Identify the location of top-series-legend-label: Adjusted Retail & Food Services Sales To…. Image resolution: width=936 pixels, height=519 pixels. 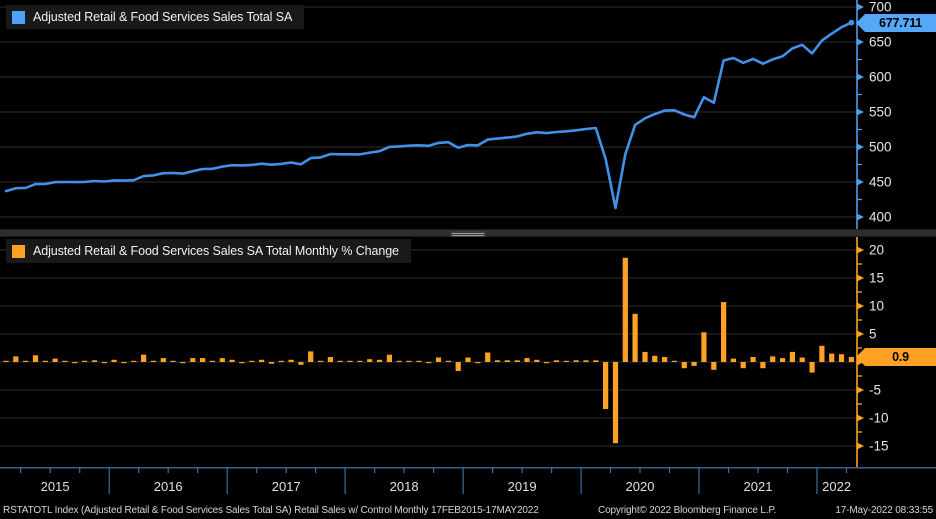
(163, 17).